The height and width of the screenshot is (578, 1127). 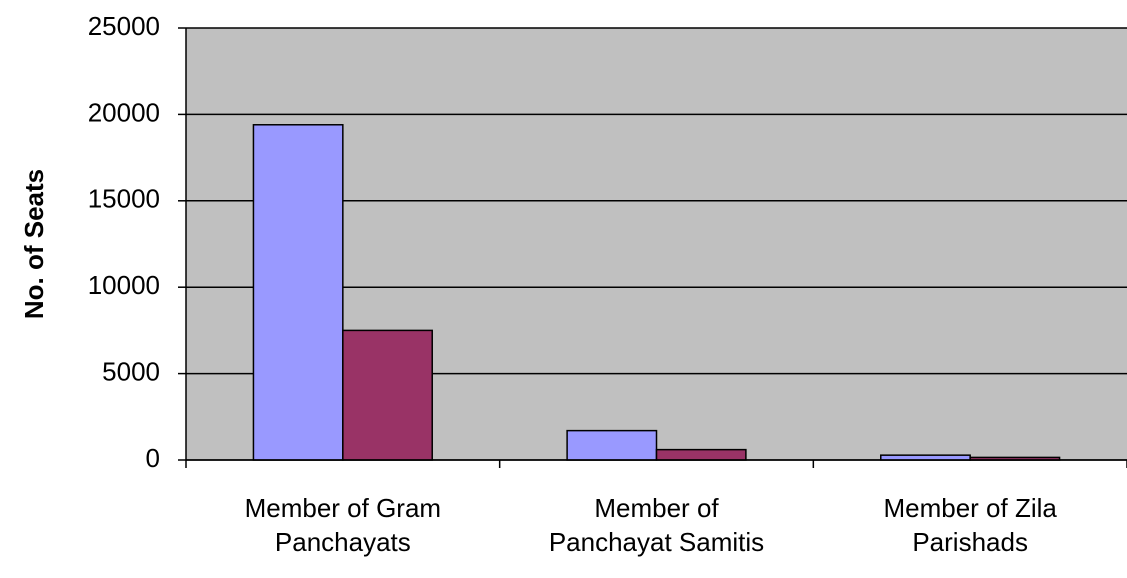 What do you see at coordinates (656, 542) in the screenshot?
I see `x-tick-label-line: Panchayat Samitis` at bounding box center [656, 542].